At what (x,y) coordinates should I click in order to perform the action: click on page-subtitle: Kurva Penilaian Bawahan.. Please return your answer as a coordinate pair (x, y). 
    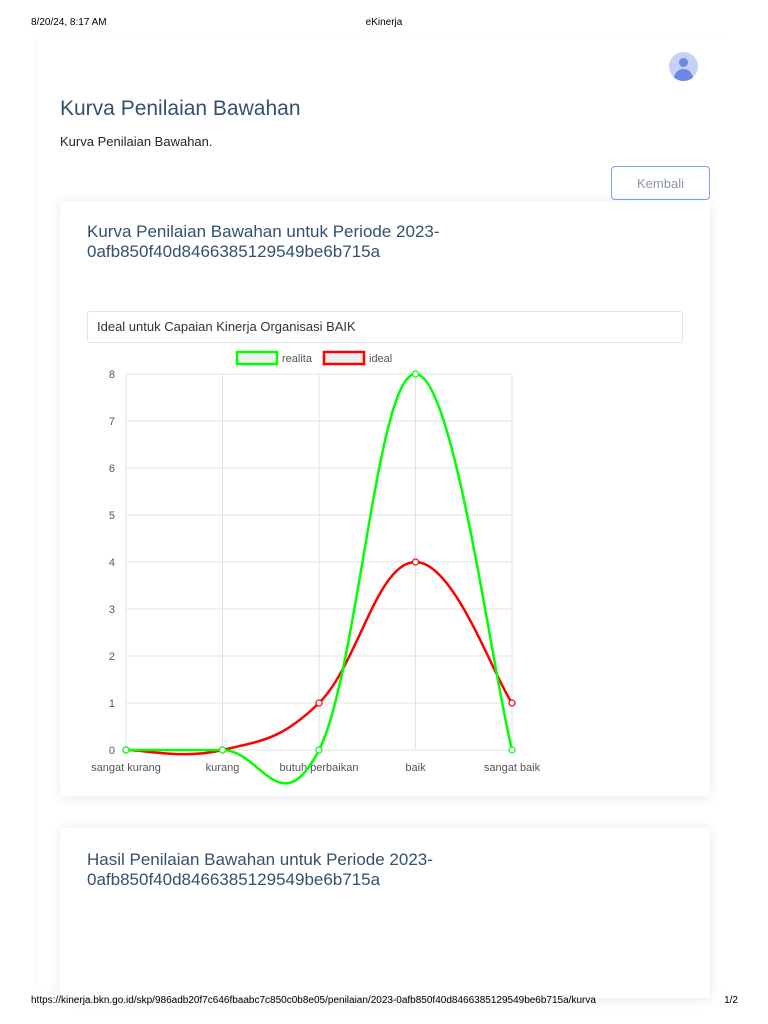
    Looking at the image, I should click on (136, 141).